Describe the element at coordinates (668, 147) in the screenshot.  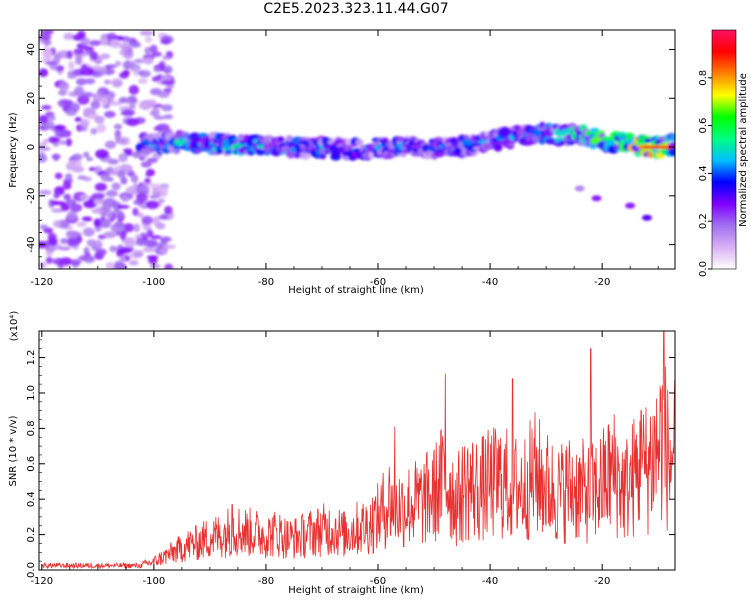
I see `ridge-core` at that location.